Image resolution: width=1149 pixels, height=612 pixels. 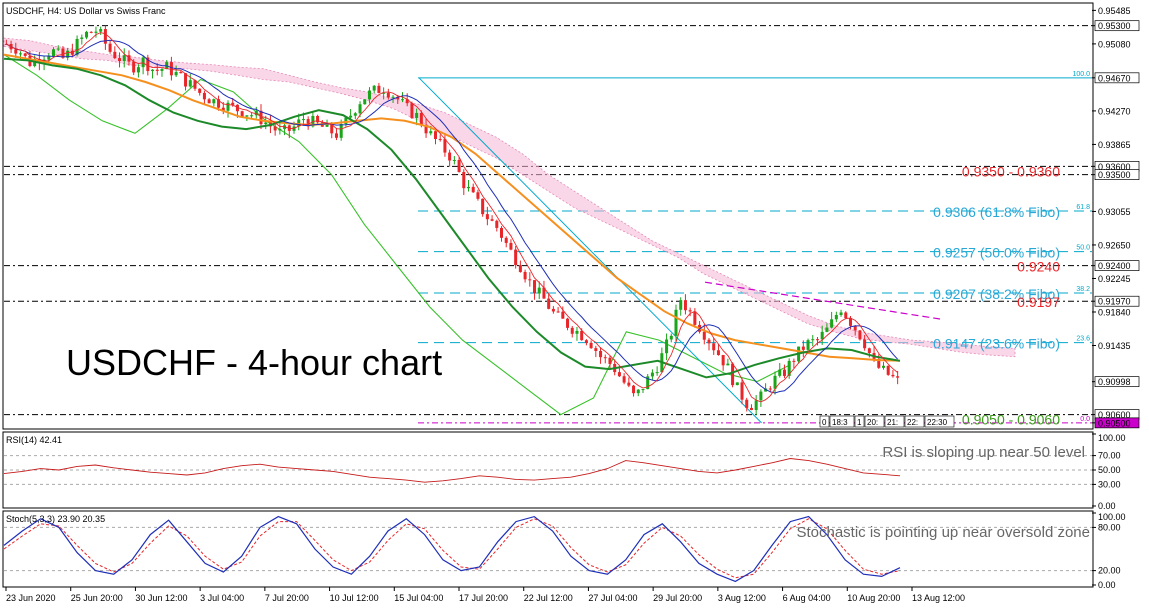 What do you see at coordinates (1011, 420) in the screenshot?
I see `price-annotation-7: 0.9050 - 0.9060` at bounding box center [1011, 420].